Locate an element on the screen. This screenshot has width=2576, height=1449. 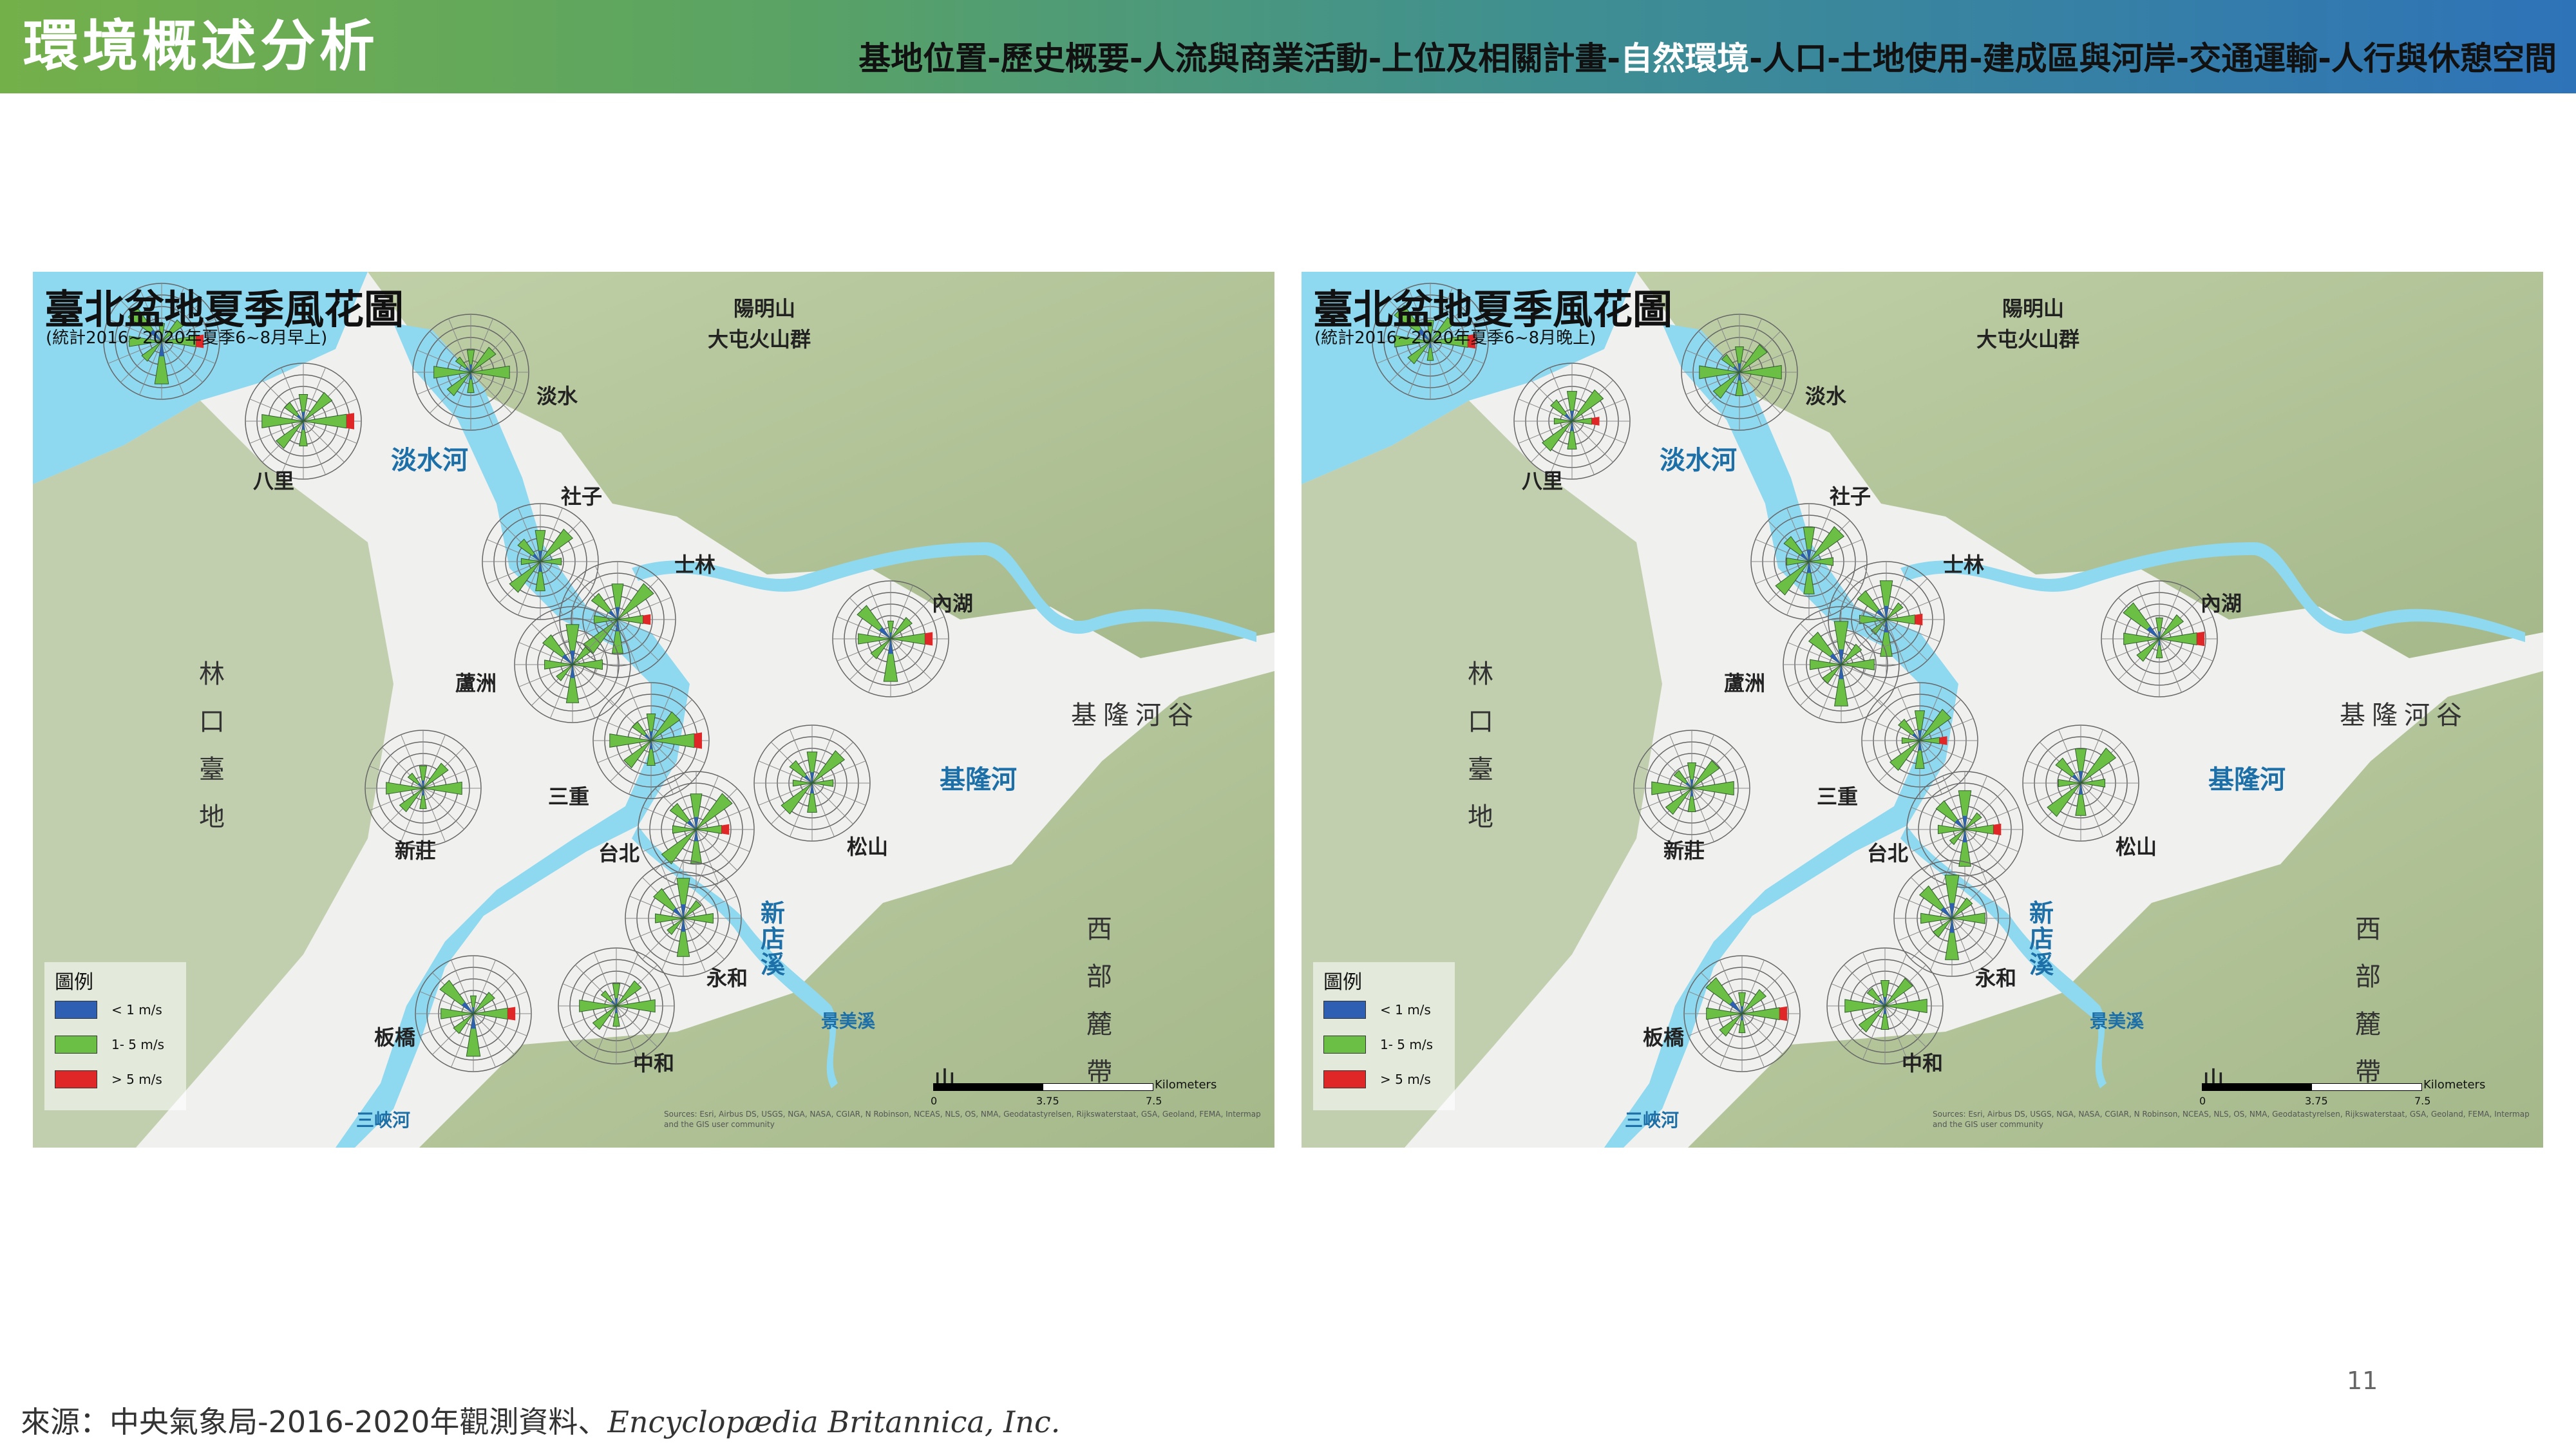
place-label-yangmingshan: 陽明山 is located at coordinates (2033, 309).